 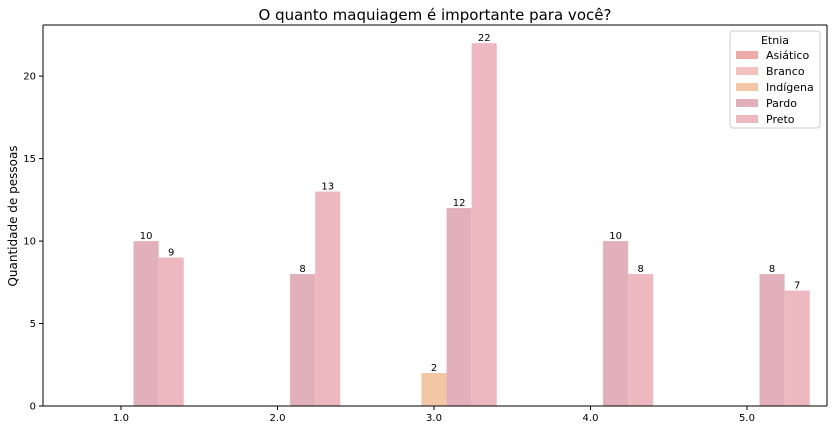 What do you see at coordinates (591, 418) in the screenshot?
I see `x-tick-label: 4.0` at bounding box center [591, 418].